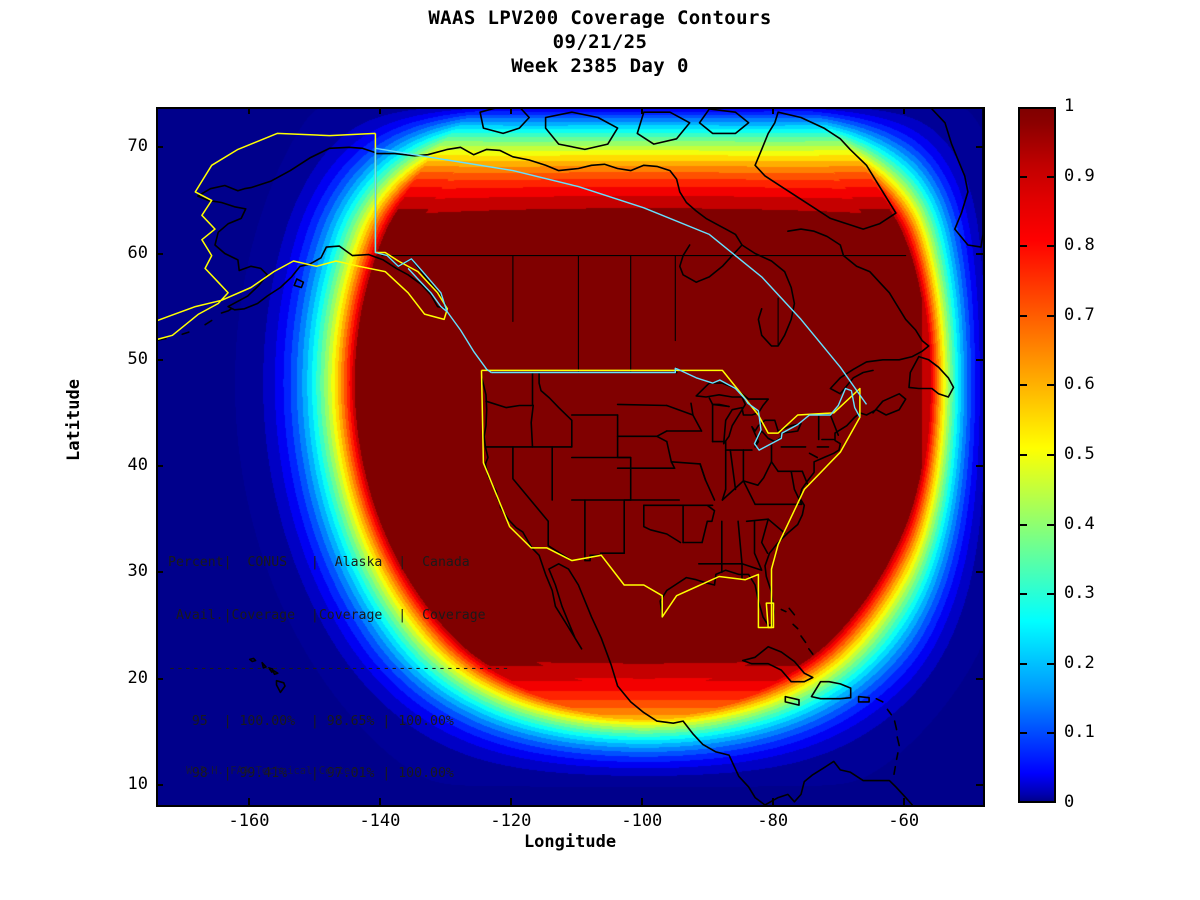  Describe the element at coordinates (137, 465) in the screenshot. I see `y-tick-label: 40` at that location.